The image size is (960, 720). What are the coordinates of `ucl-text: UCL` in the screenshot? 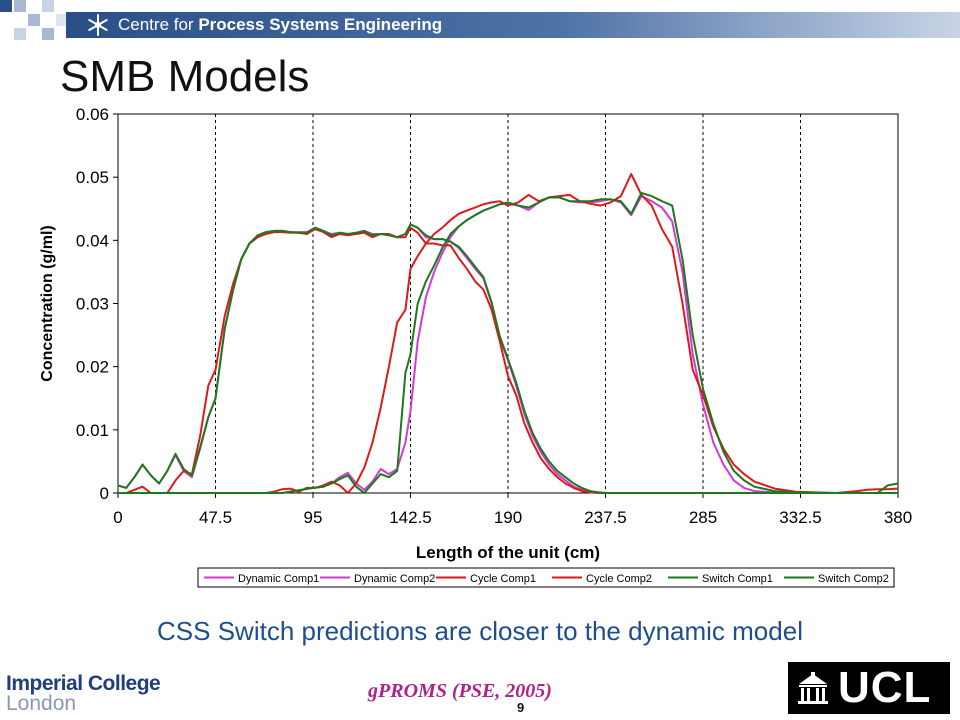 It's located at (885, 687).